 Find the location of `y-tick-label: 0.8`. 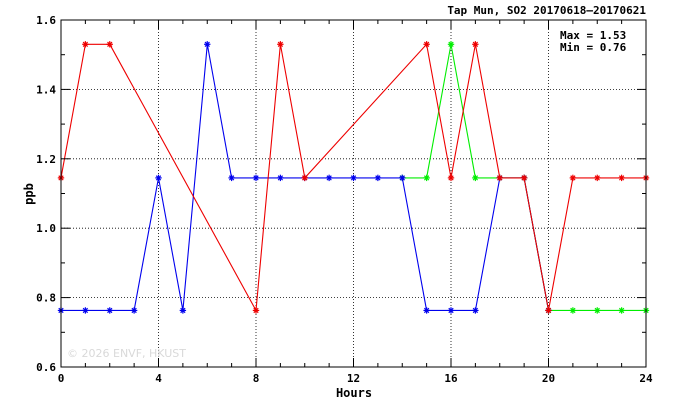

y-tick-label: 0.8 is located at coordinates (46, 298).